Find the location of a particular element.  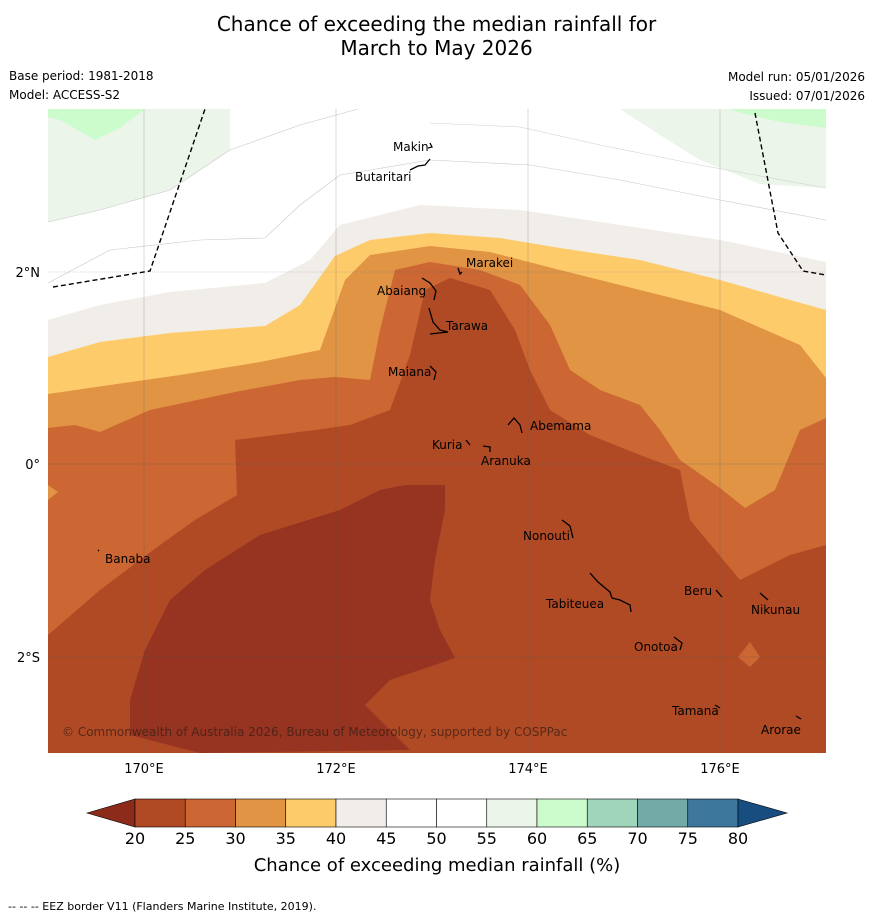

meta-left: Base period: 1981-2018 Model: ACCESS-S2 is located at coordinates (81, 88).